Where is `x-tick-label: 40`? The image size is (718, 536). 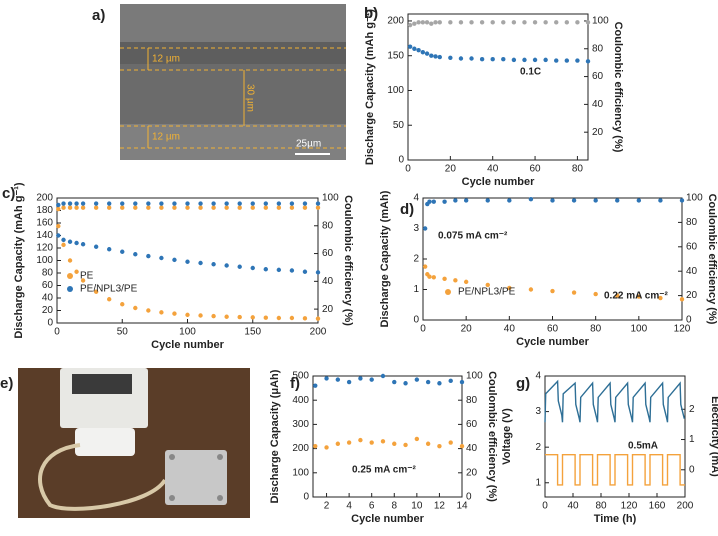 x-tick-label: 40 is located at coordinates (493, 169).